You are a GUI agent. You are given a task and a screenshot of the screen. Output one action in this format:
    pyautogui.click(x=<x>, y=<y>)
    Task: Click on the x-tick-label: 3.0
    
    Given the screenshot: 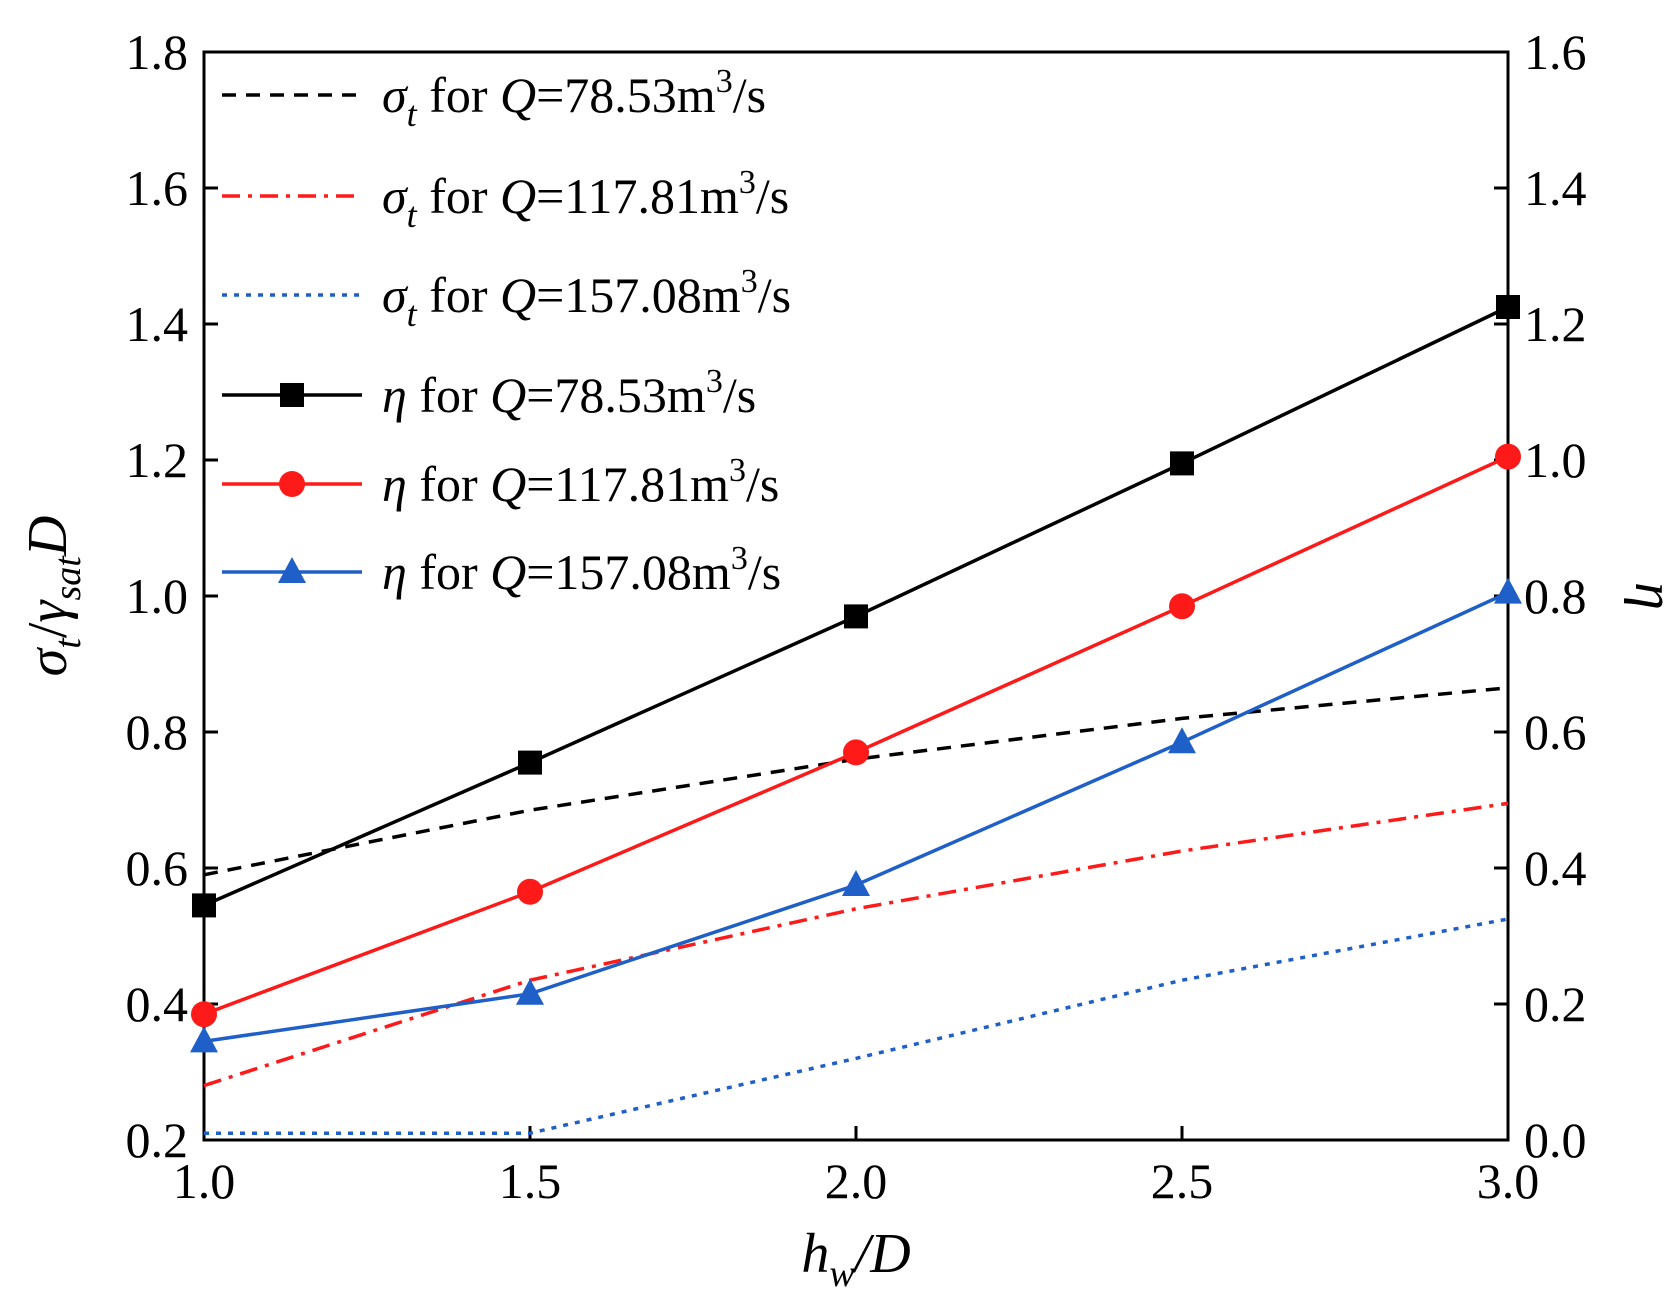 What is the action you would take?
    pyautogui.click(x=1508, y=1181)
    